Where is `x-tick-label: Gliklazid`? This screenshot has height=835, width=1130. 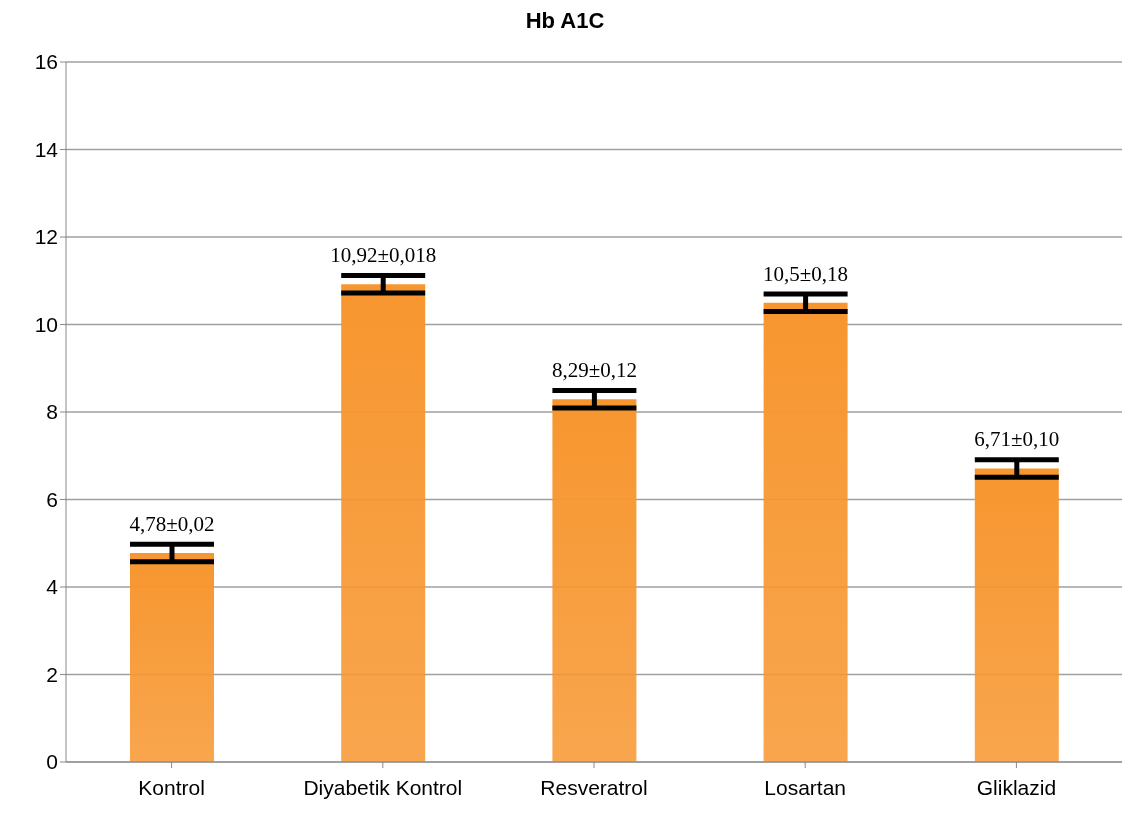 x-tick-label: Gliklazid is located at coordinates (1016, 787).